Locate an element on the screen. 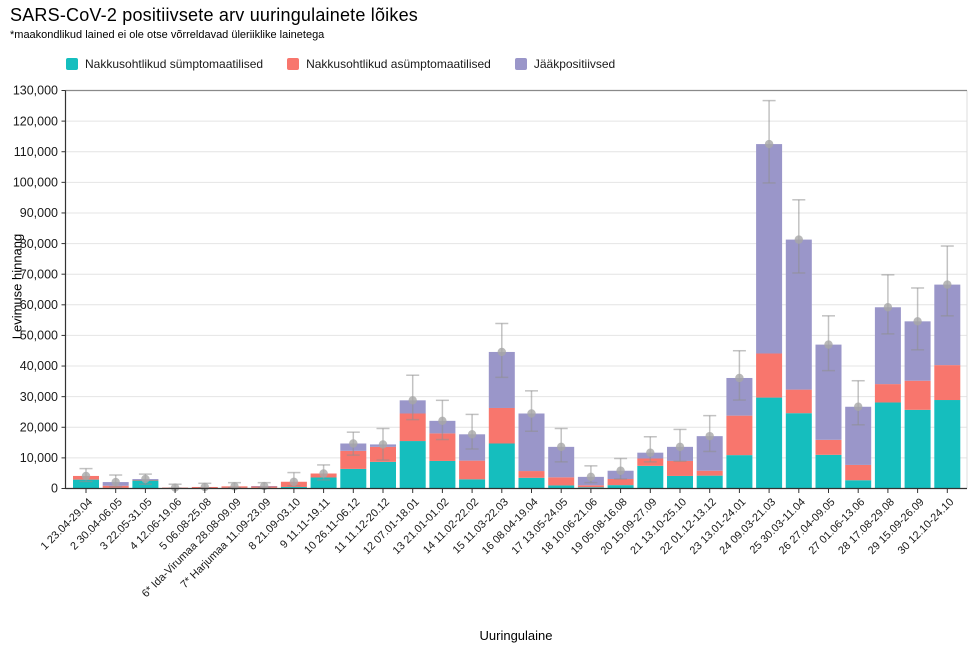 The height and width of the screenshot is (650, 979). legend-label-symptomatic: Nakkusohtlikud sümptomaatilised is located at coordinates (174, 64).